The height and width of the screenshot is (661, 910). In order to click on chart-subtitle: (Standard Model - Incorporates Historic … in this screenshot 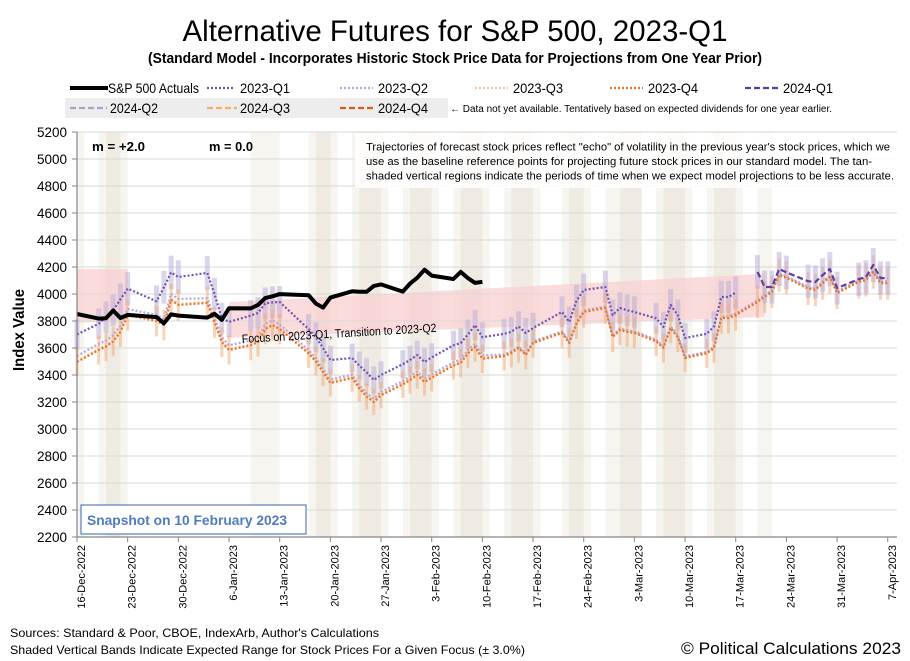, I will do `click(455, 59)`.